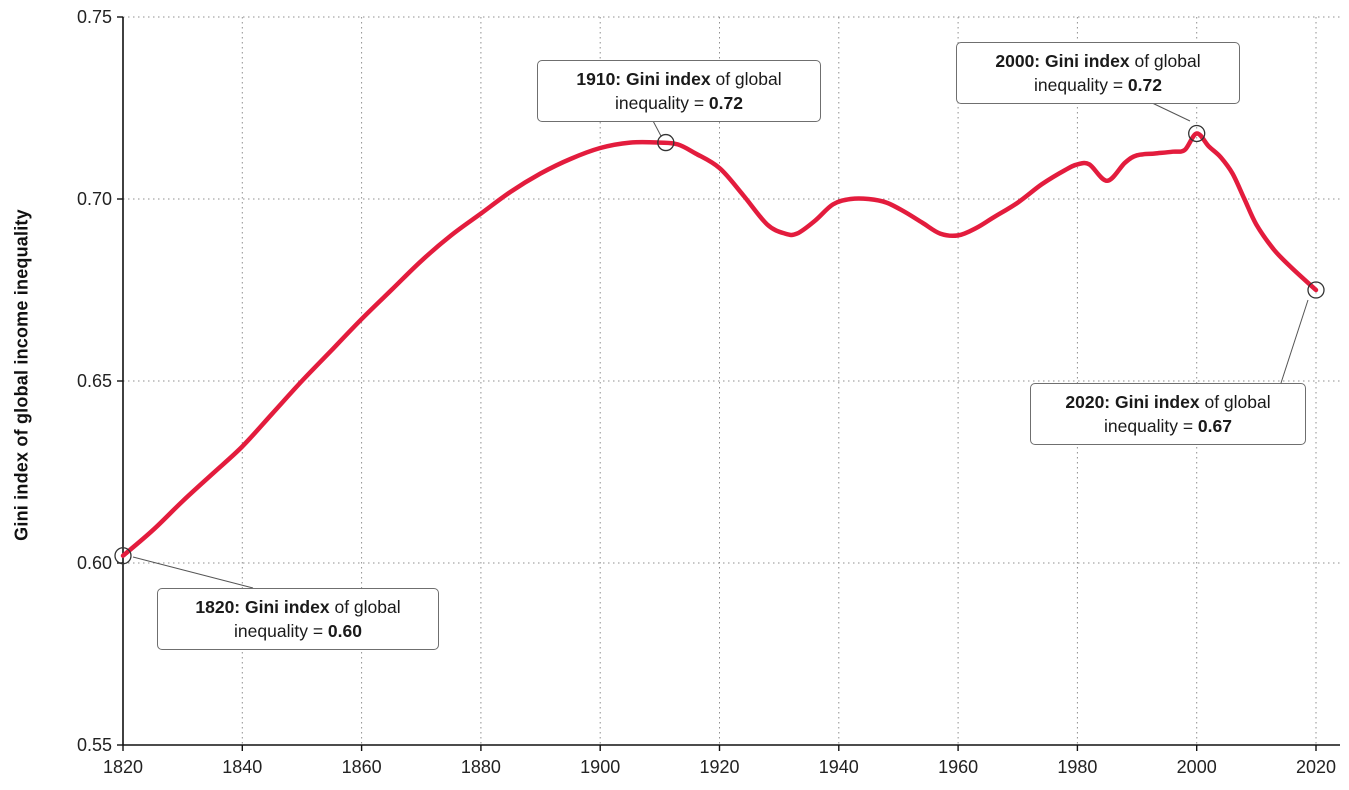  What do you see at coordinates (1077, 767) in the screenshot?
I see `x-tick-label: 1980` at bounding box center [1077, 767].